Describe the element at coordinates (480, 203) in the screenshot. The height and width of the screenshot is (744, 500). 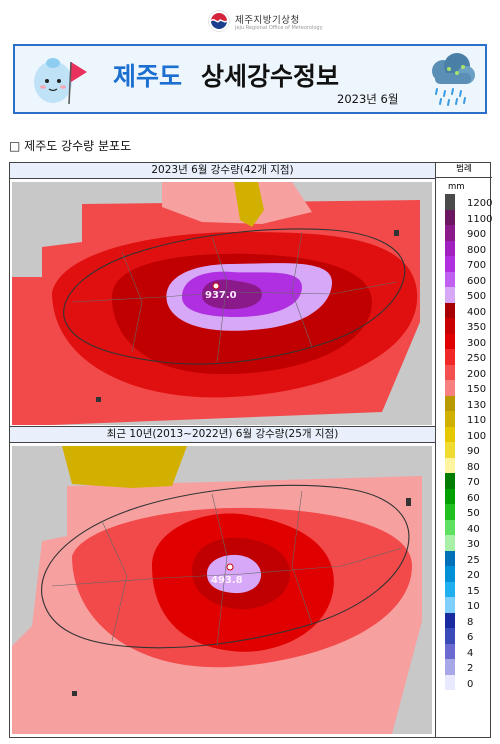
I see `legend-label: 1200` at that location.